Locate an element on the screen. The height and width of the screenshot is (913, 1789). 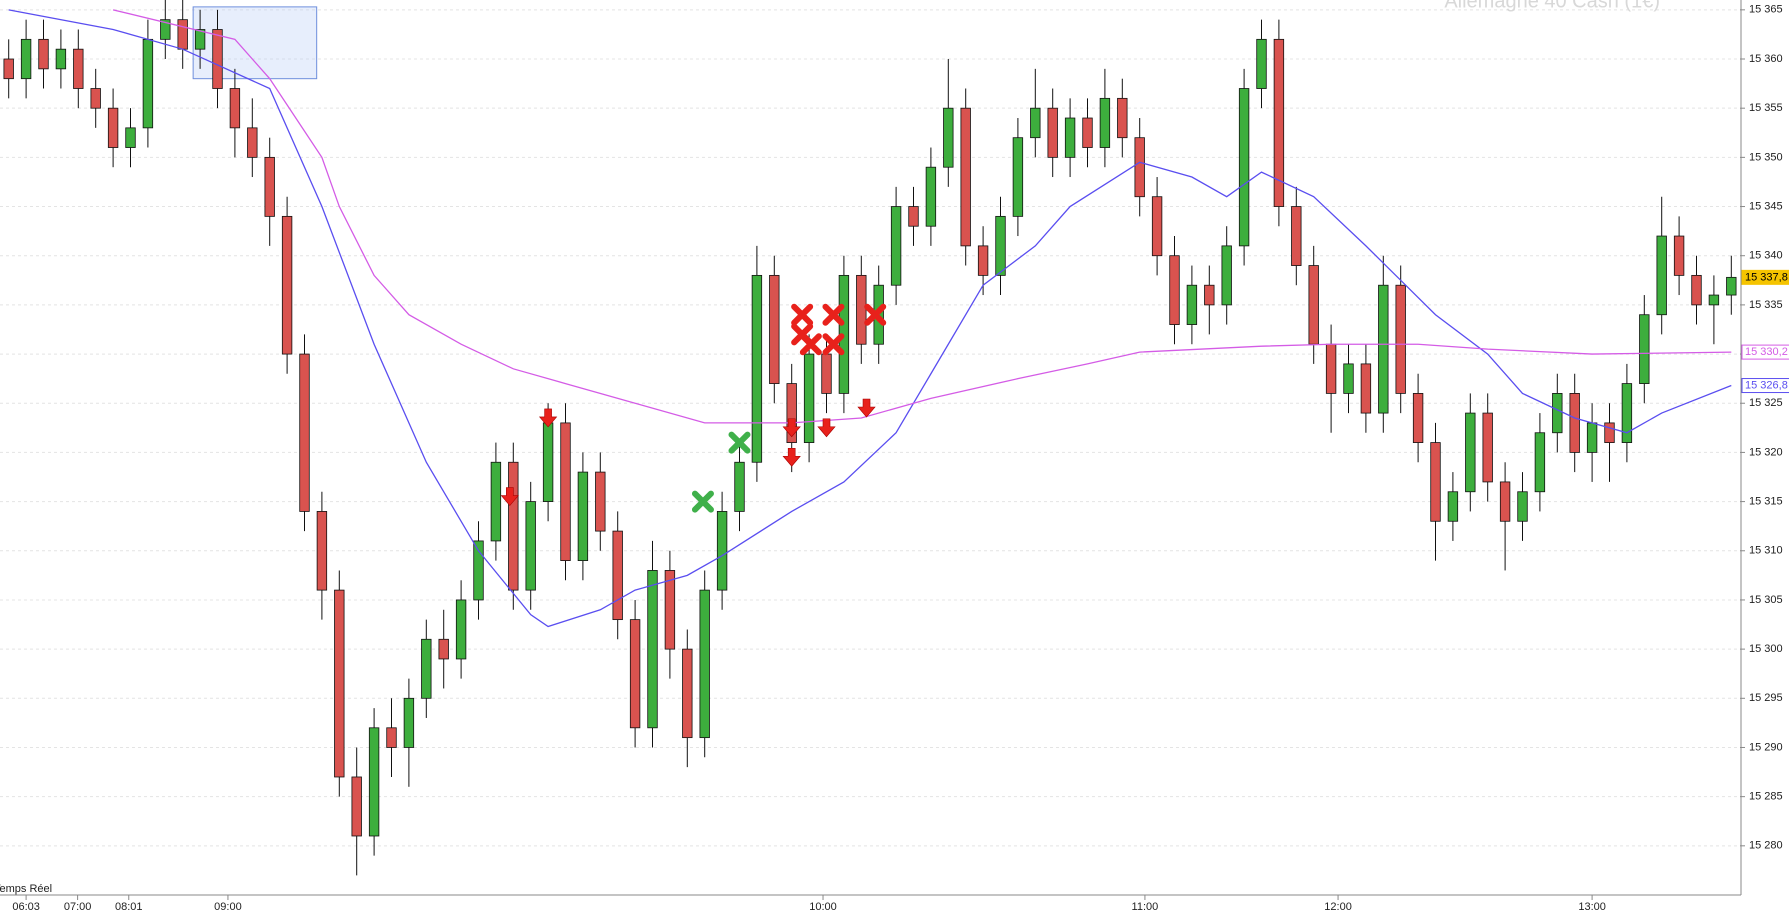
y-tick-label: 15 335 is located at coordinates (1766, 305).